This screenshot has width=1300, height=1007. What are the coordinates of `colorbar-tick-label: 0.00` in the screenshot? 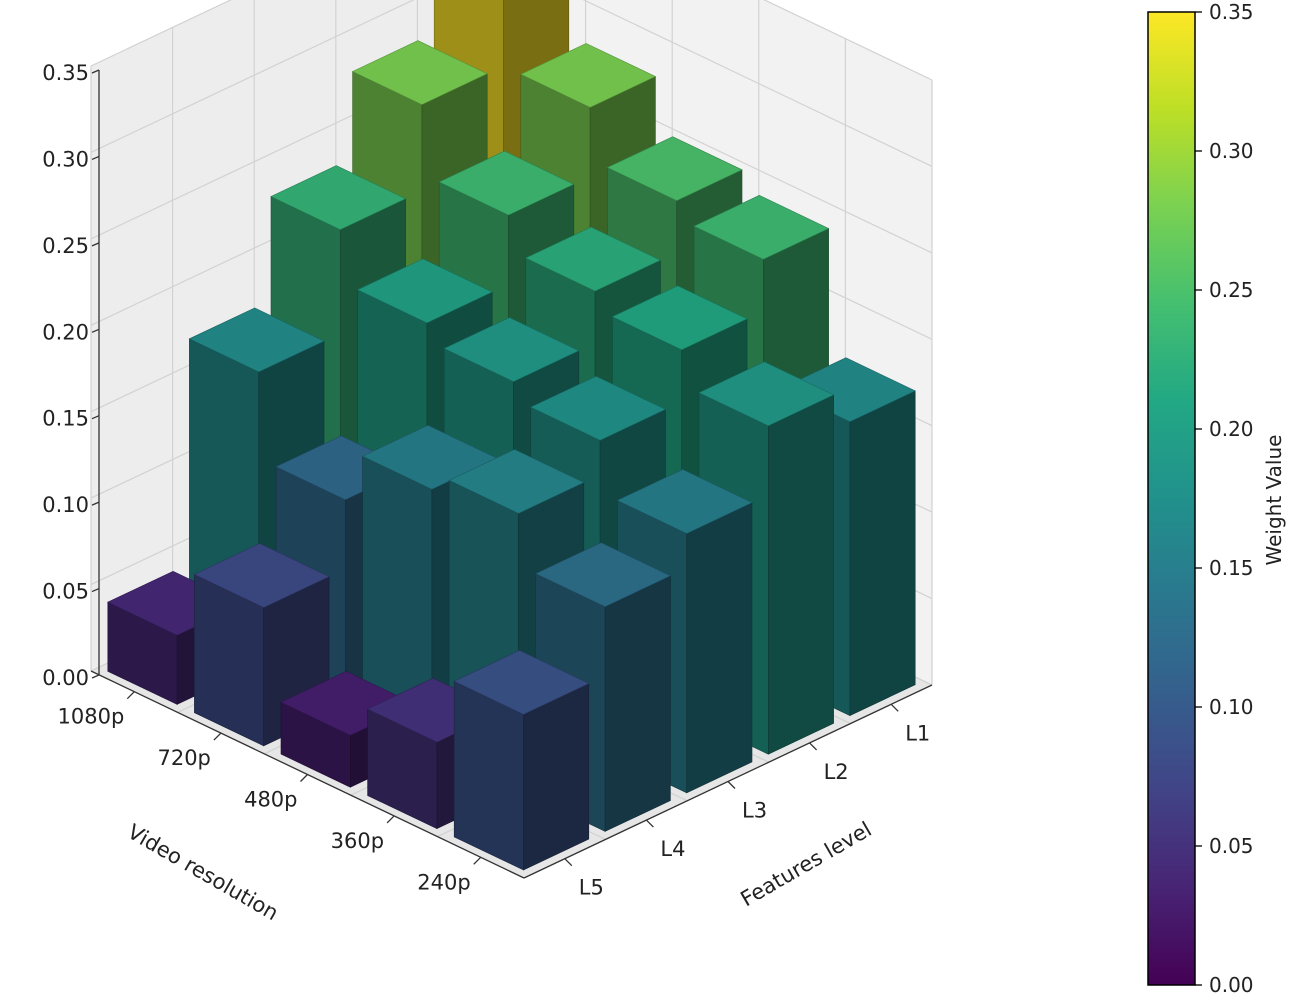 It's located at (1231, 985).